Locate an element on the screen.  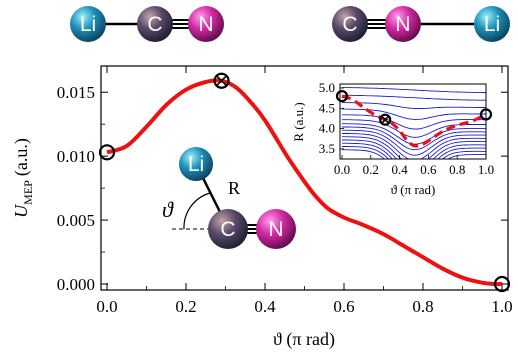
inset-axis-ticks: 0.0 0.2 0.4 0.6 0.8 1.0 3.5 4.0 4.5 5.0 is located at coordinates (406, 128).